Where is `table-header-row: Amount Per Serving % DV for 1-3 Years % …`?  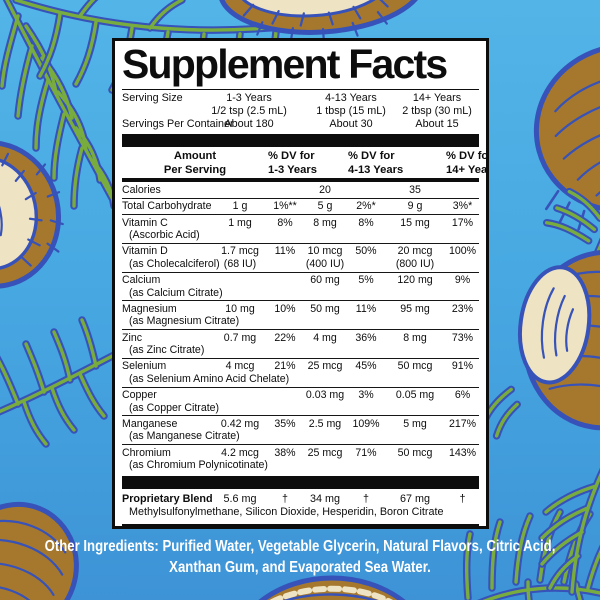 table-header-row: Amount Per Serving % DV for 1-3 Years % … is located at coordinates (305, 166).